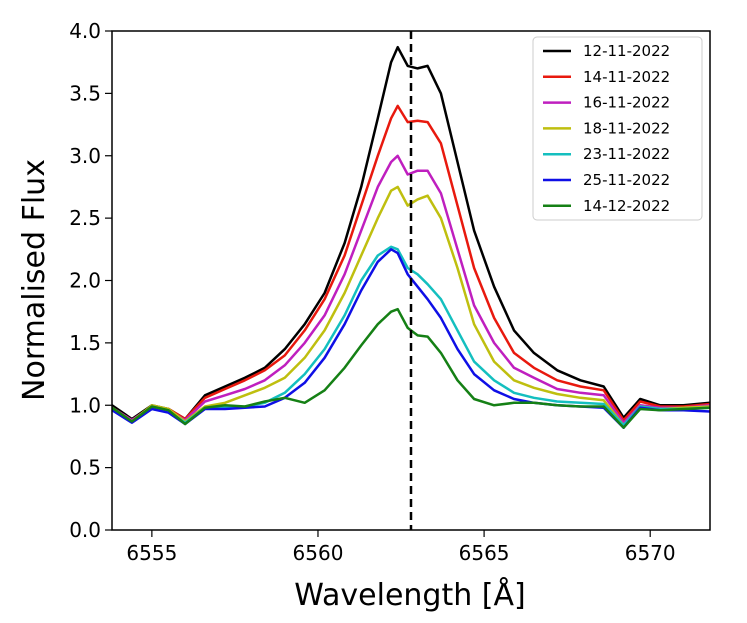  Describe the element at coordinates (650, 553) in the screenshot. I see `x-tick-label: 6570` at that location.